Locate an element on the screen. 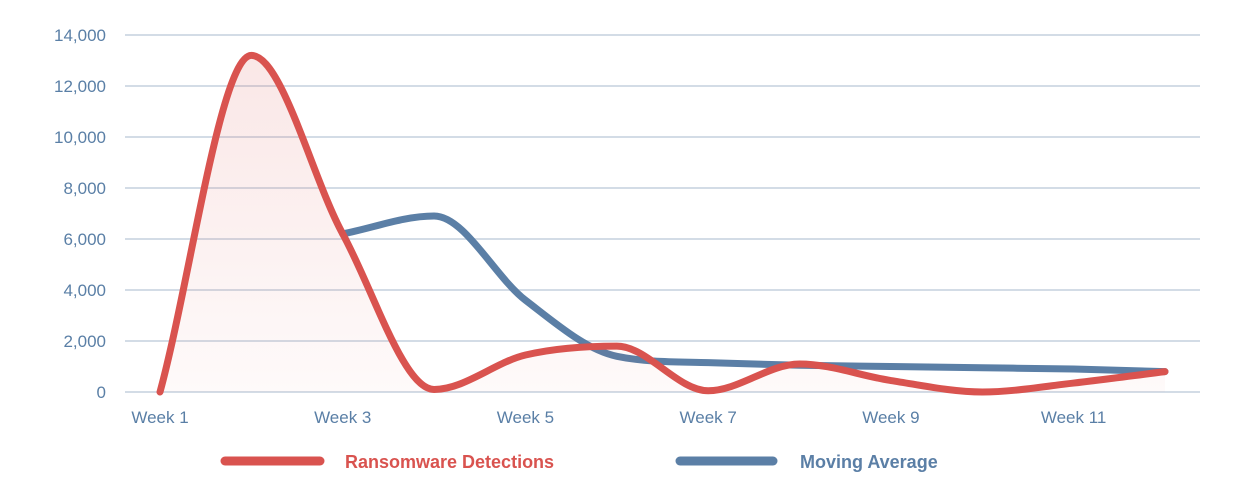 This screenshot has height=488, width=1248. x-tick-label: Week 3 is located at coordinates (342, 417).